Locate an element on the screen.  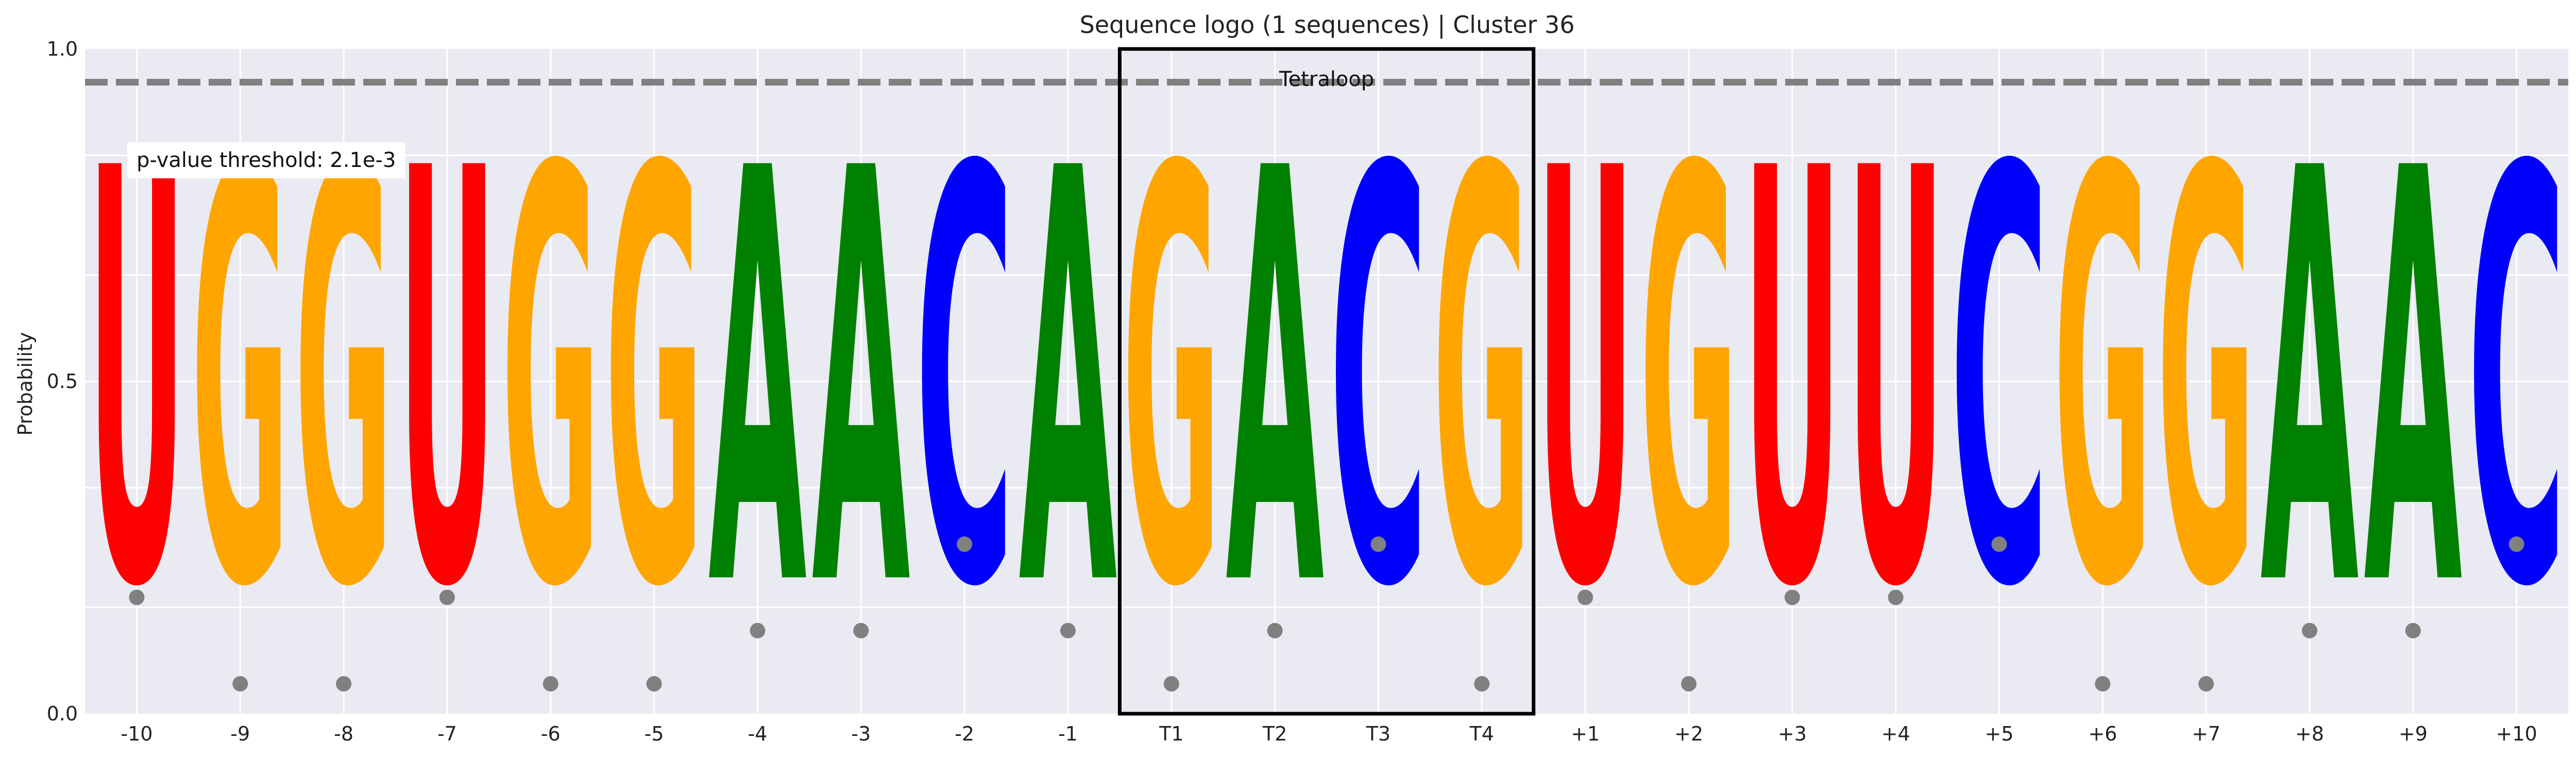
y-tick-label: 0.5 is located at coordinates (62, 382).